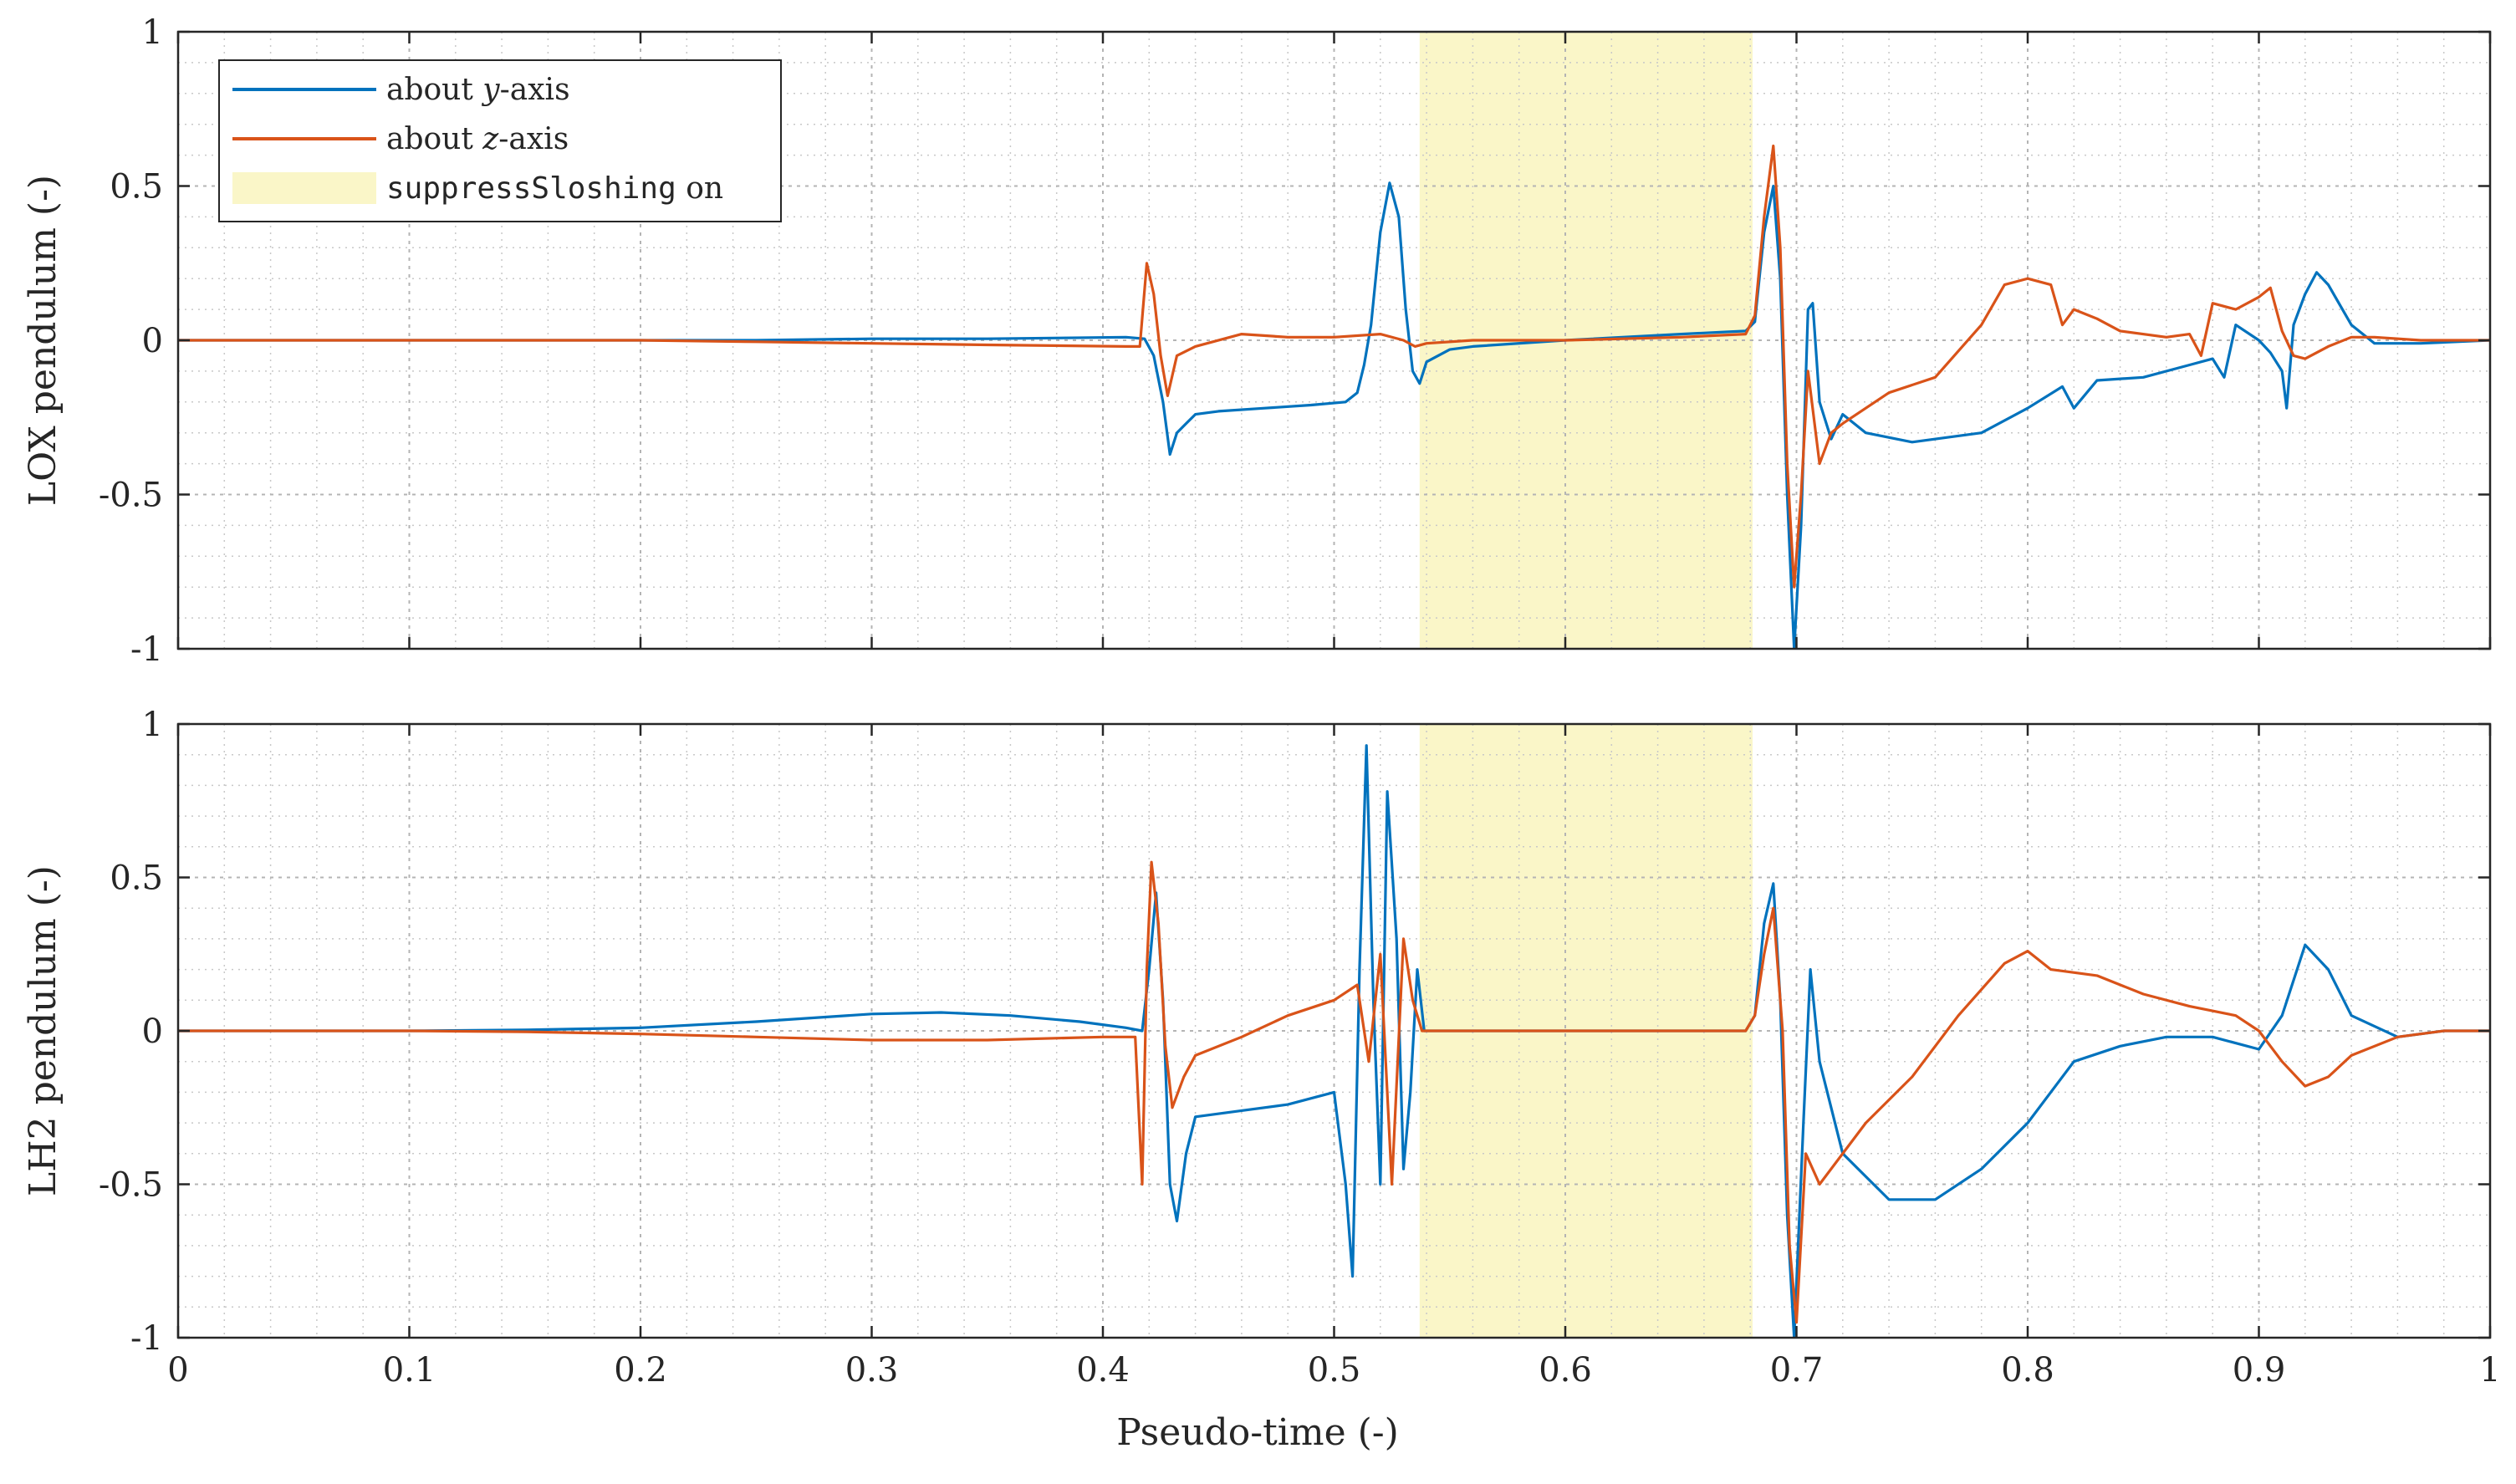 The height and width of the screenshot is (1484, 2516). I want to click on legend-label-z: about z-axis, so click(478, 139).